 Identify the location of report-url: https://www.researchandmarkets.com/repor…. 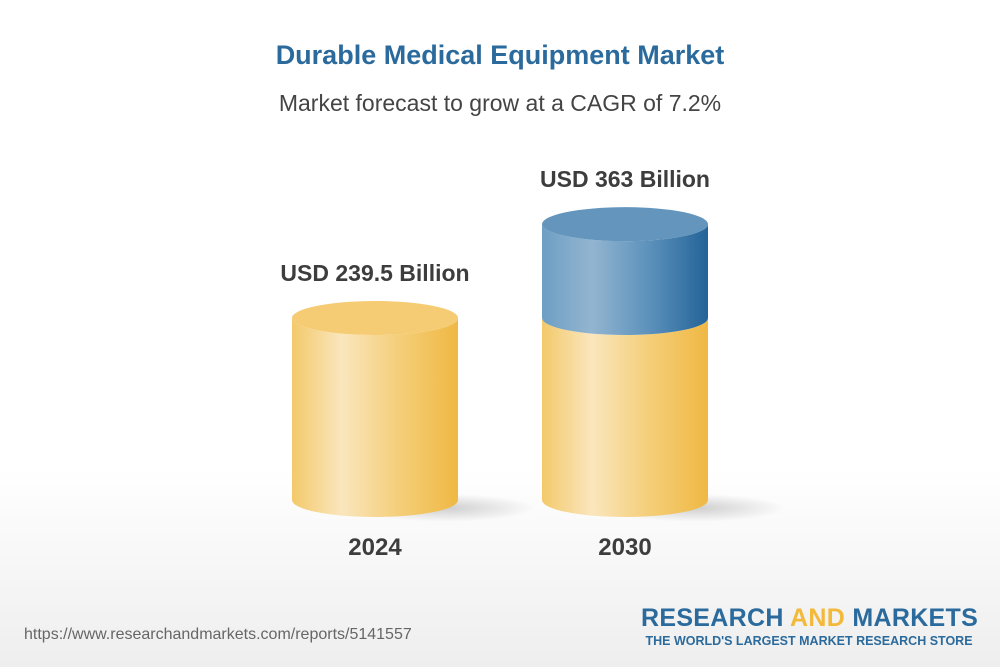
(218, 634).